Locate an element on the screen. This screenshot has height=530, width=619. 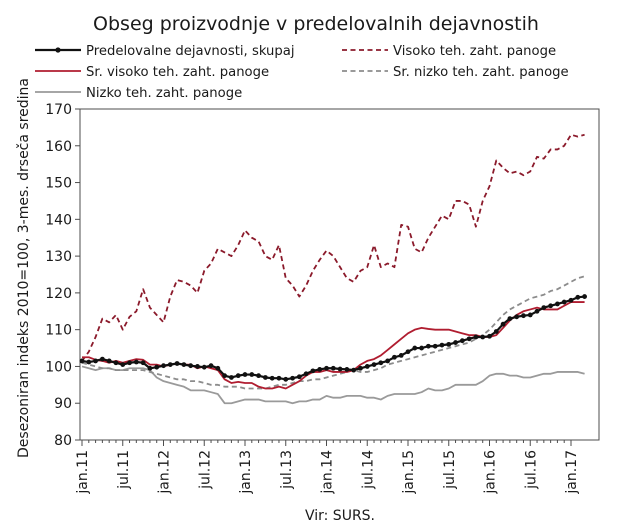
y-tick-label: 160 is located at coordinates (58, 147).